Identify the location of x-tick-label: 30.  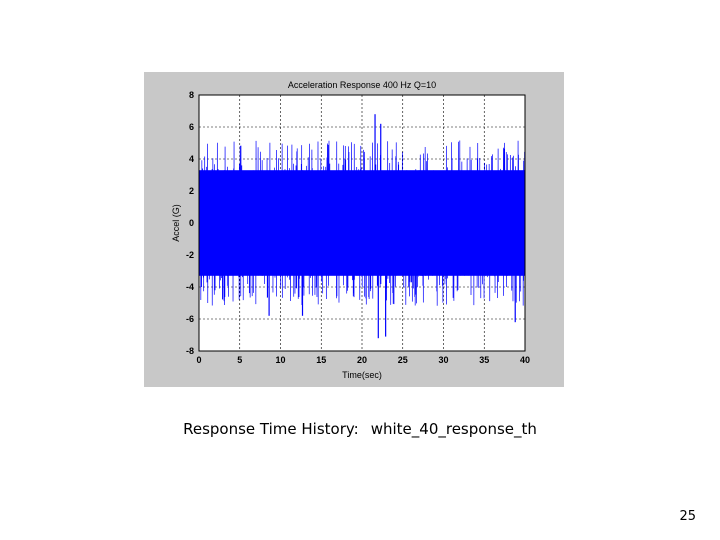
(443, 360).